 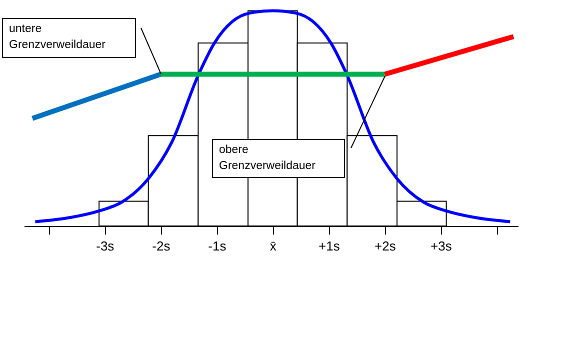 I want to click on x-tick-label: x̄, so click(x=273, y=246).